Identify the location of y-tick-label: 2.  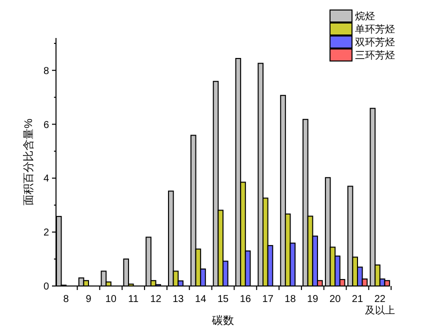
(46, 233).